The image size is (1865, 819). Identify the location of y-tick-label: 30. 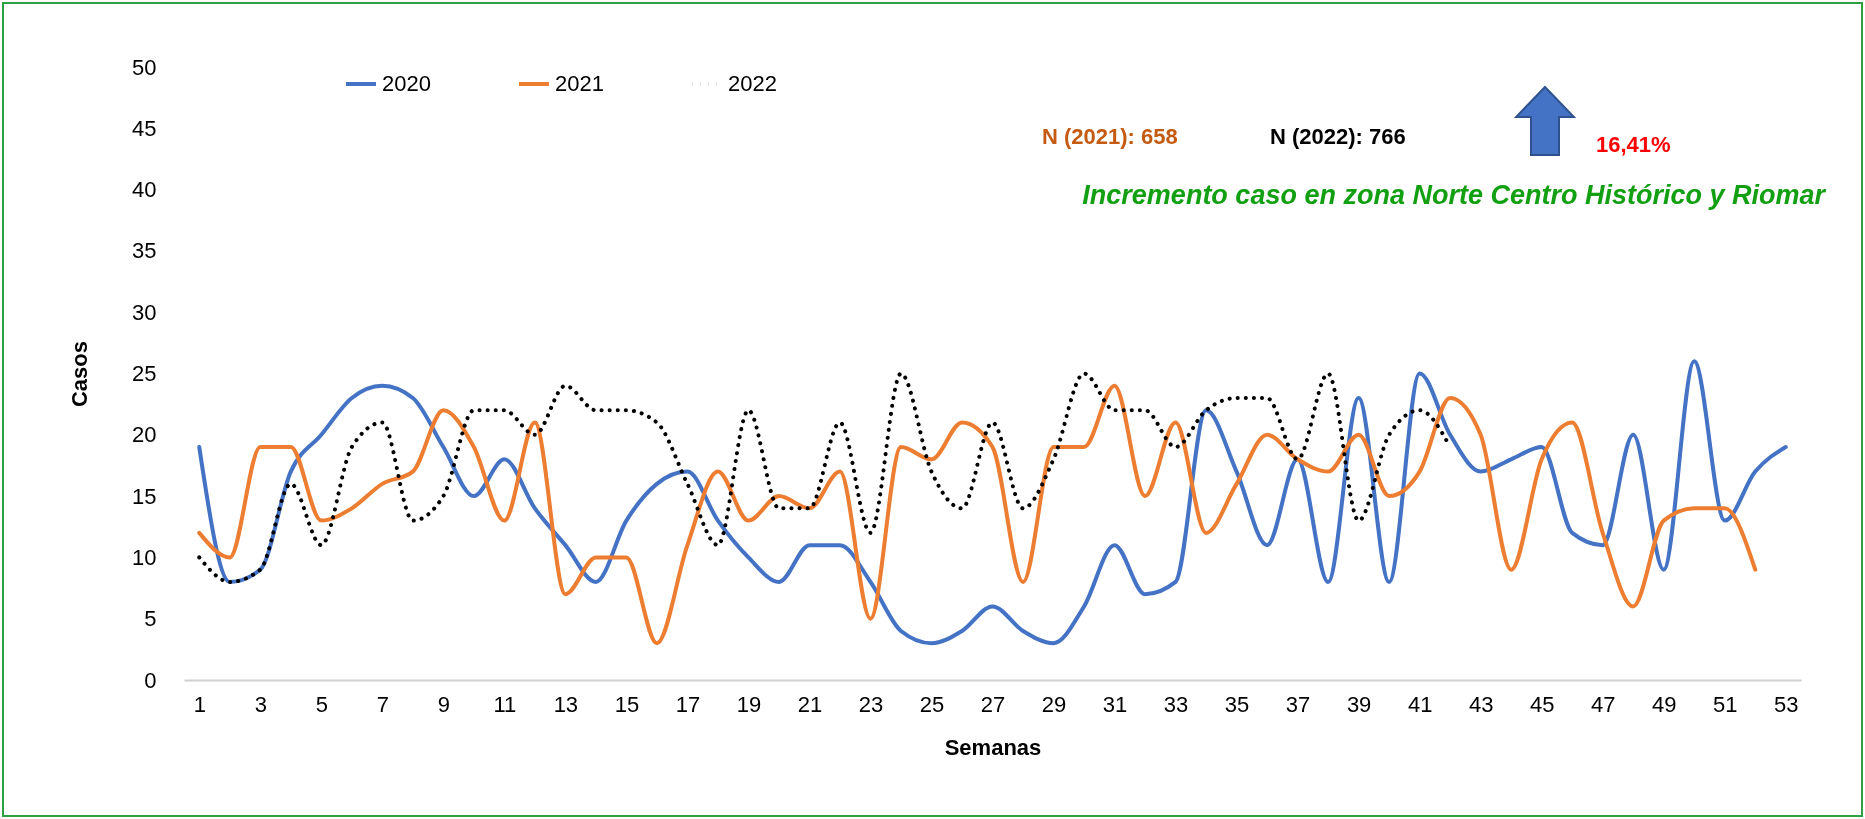
(144, 312).